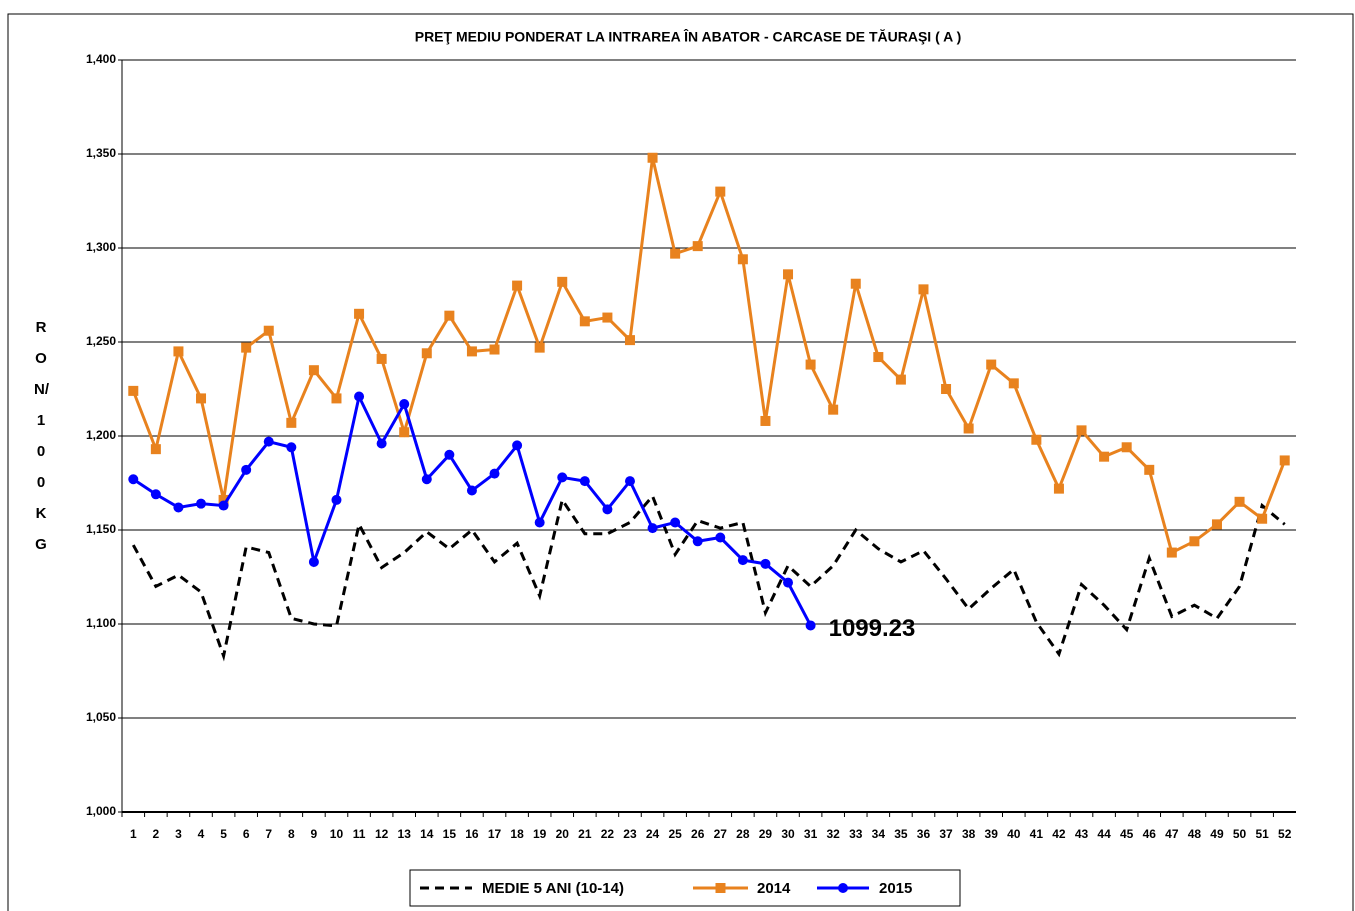 Image resolution: width=1355 pixels, height=911 pixels. Describe the element at coordinates (101, 623) in the screenshot. I see `y-tick-label: 1,100` at that location.